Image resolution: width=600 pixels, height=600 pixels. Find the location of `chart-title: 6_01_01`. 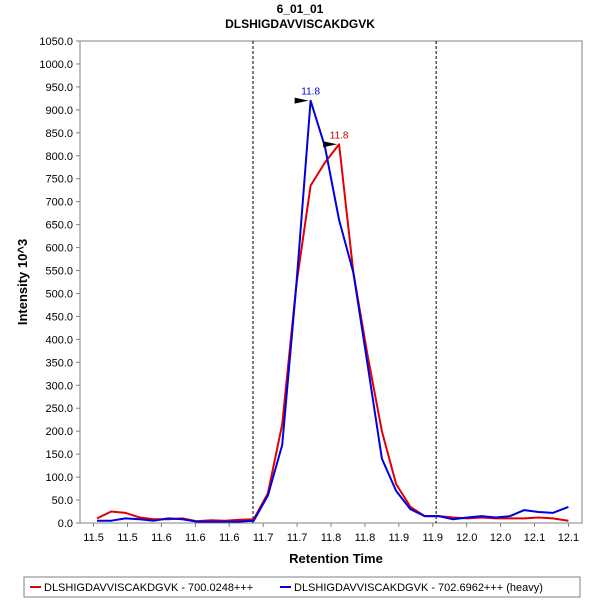

chart-title: 6_01_01 is located at coordinates (300, 9).